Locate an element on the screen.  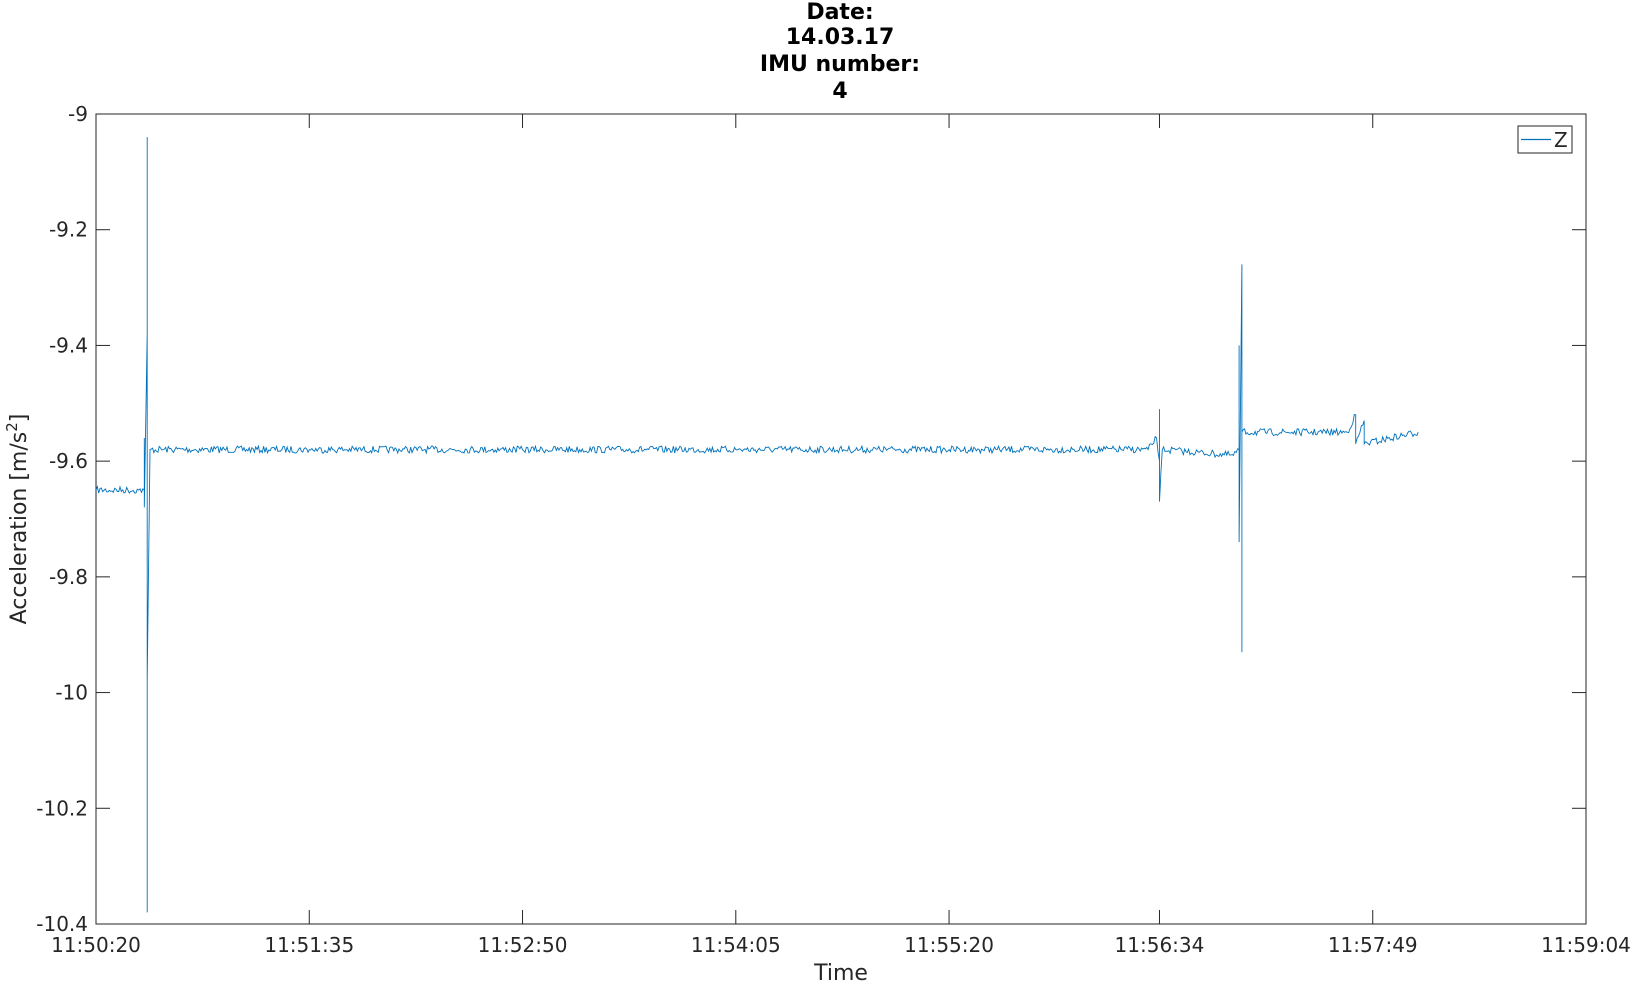
y-axis-label: Acceleration [m/s2] is located at coordinates (17, 519).